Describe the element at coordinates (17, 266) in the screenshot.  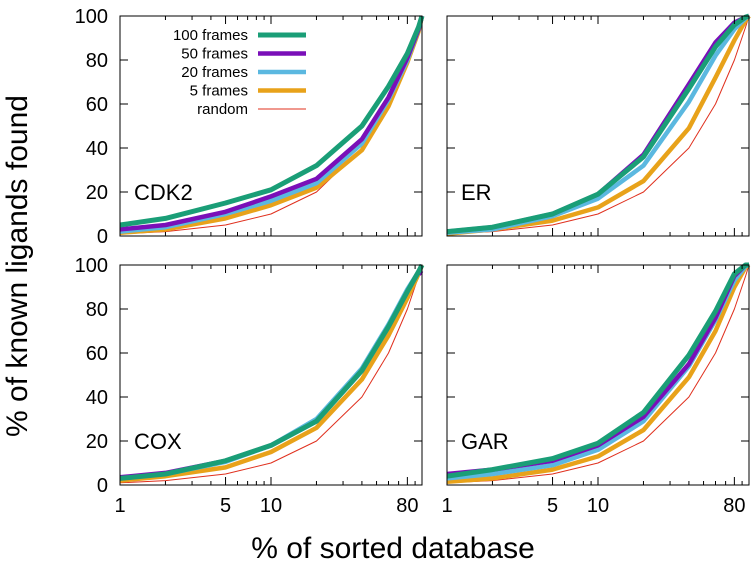
I see `y-axis-title: % of known ligands found` at that location.